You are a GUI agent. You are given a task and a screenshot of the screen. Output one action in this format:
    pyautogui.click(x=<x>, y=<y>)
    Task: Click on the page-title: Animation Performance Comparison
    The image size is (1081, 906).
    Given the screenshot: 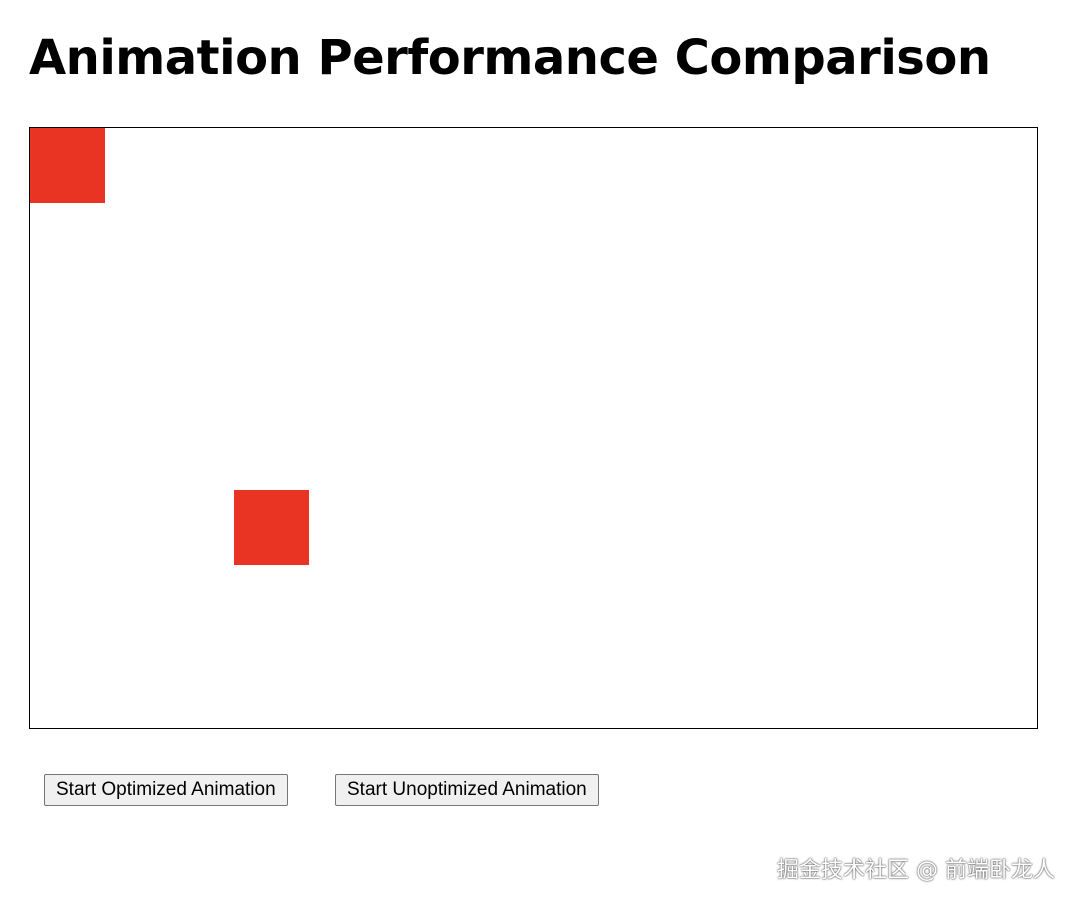 What is the action you would take?
    pyautogui.click(x=510, y=58)
    